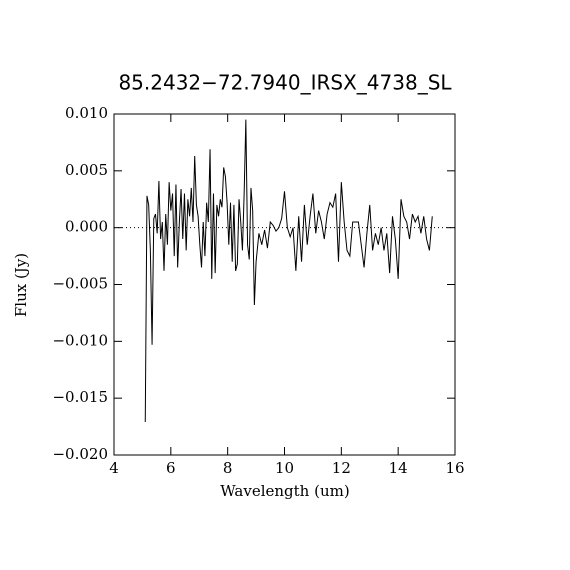  Describe the element at coordinates (80, 397) in the screenshot. I see `y-tick-label: −0.015` at that location.